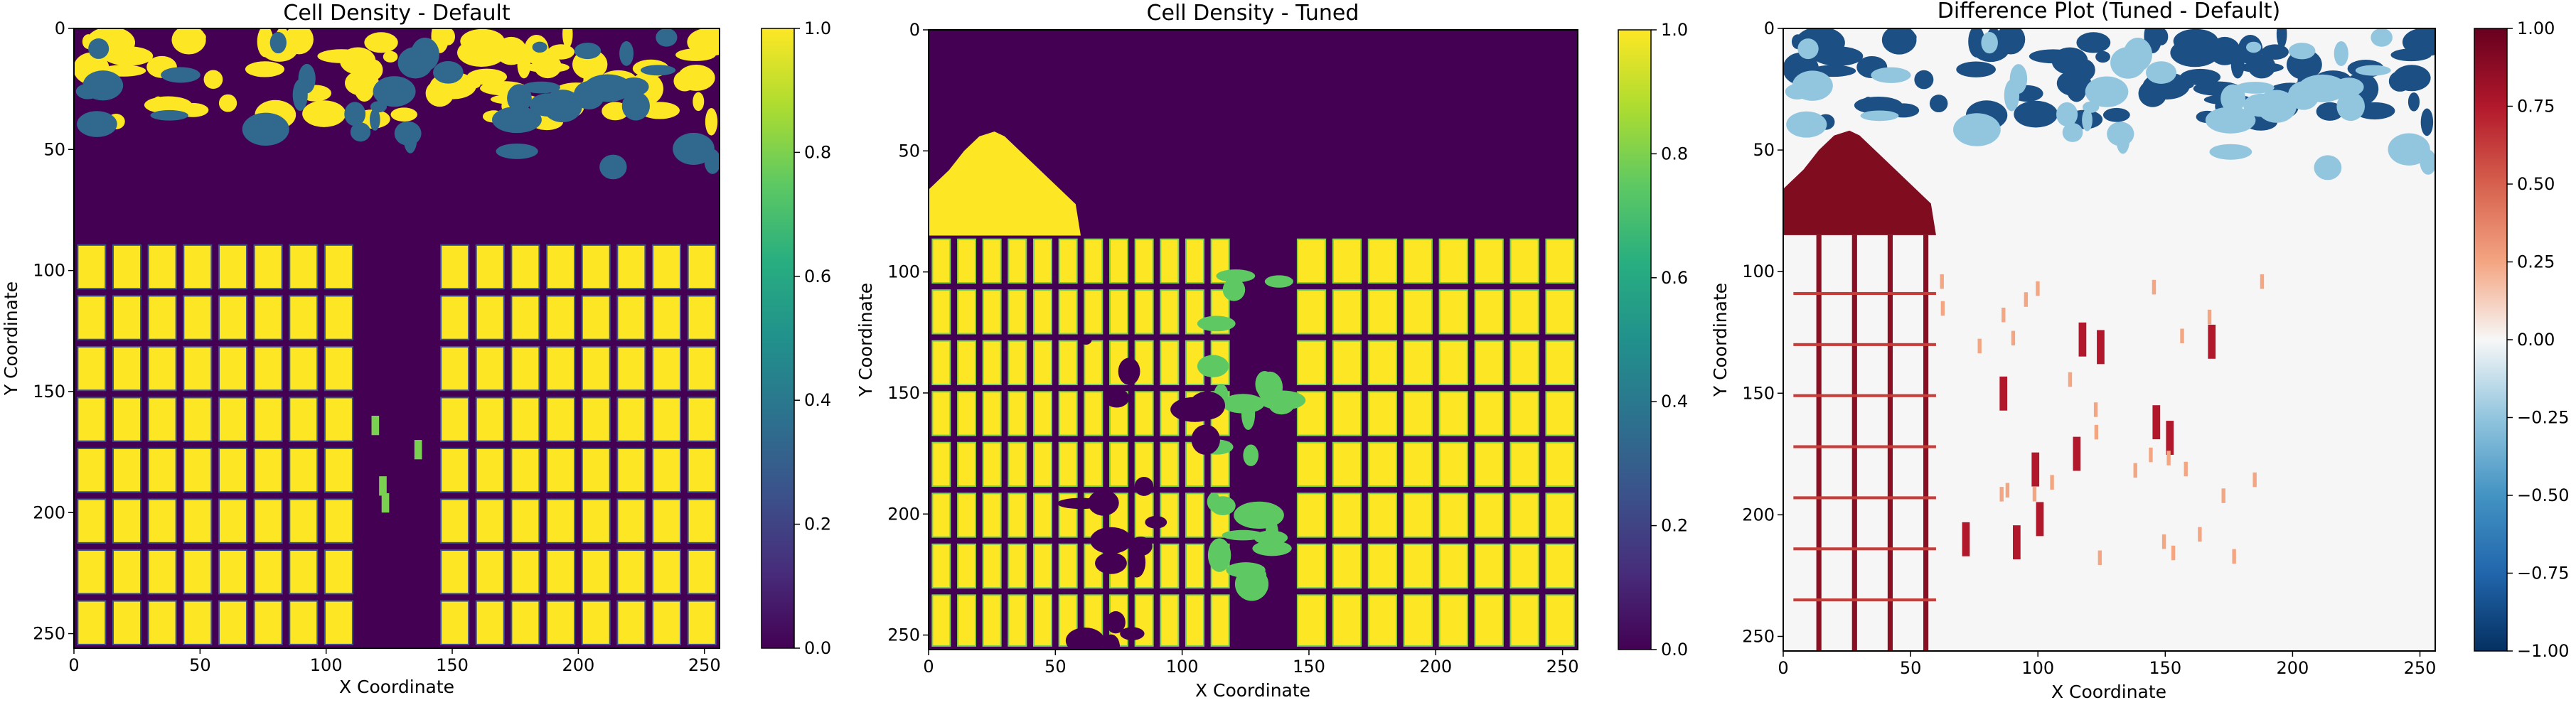  What do you see at coordinates (914, 30) in the screenshot?
I see `y-tick-label: 0` at bounding box center [914, 30].